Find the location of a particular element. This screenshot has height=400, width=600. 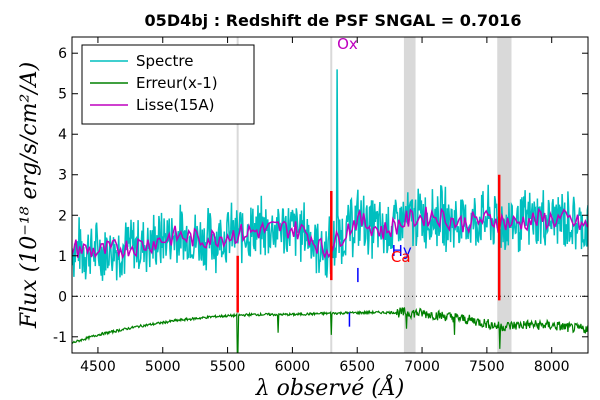

line-id-label-hy: Hy is located at coordinates (402, 251).